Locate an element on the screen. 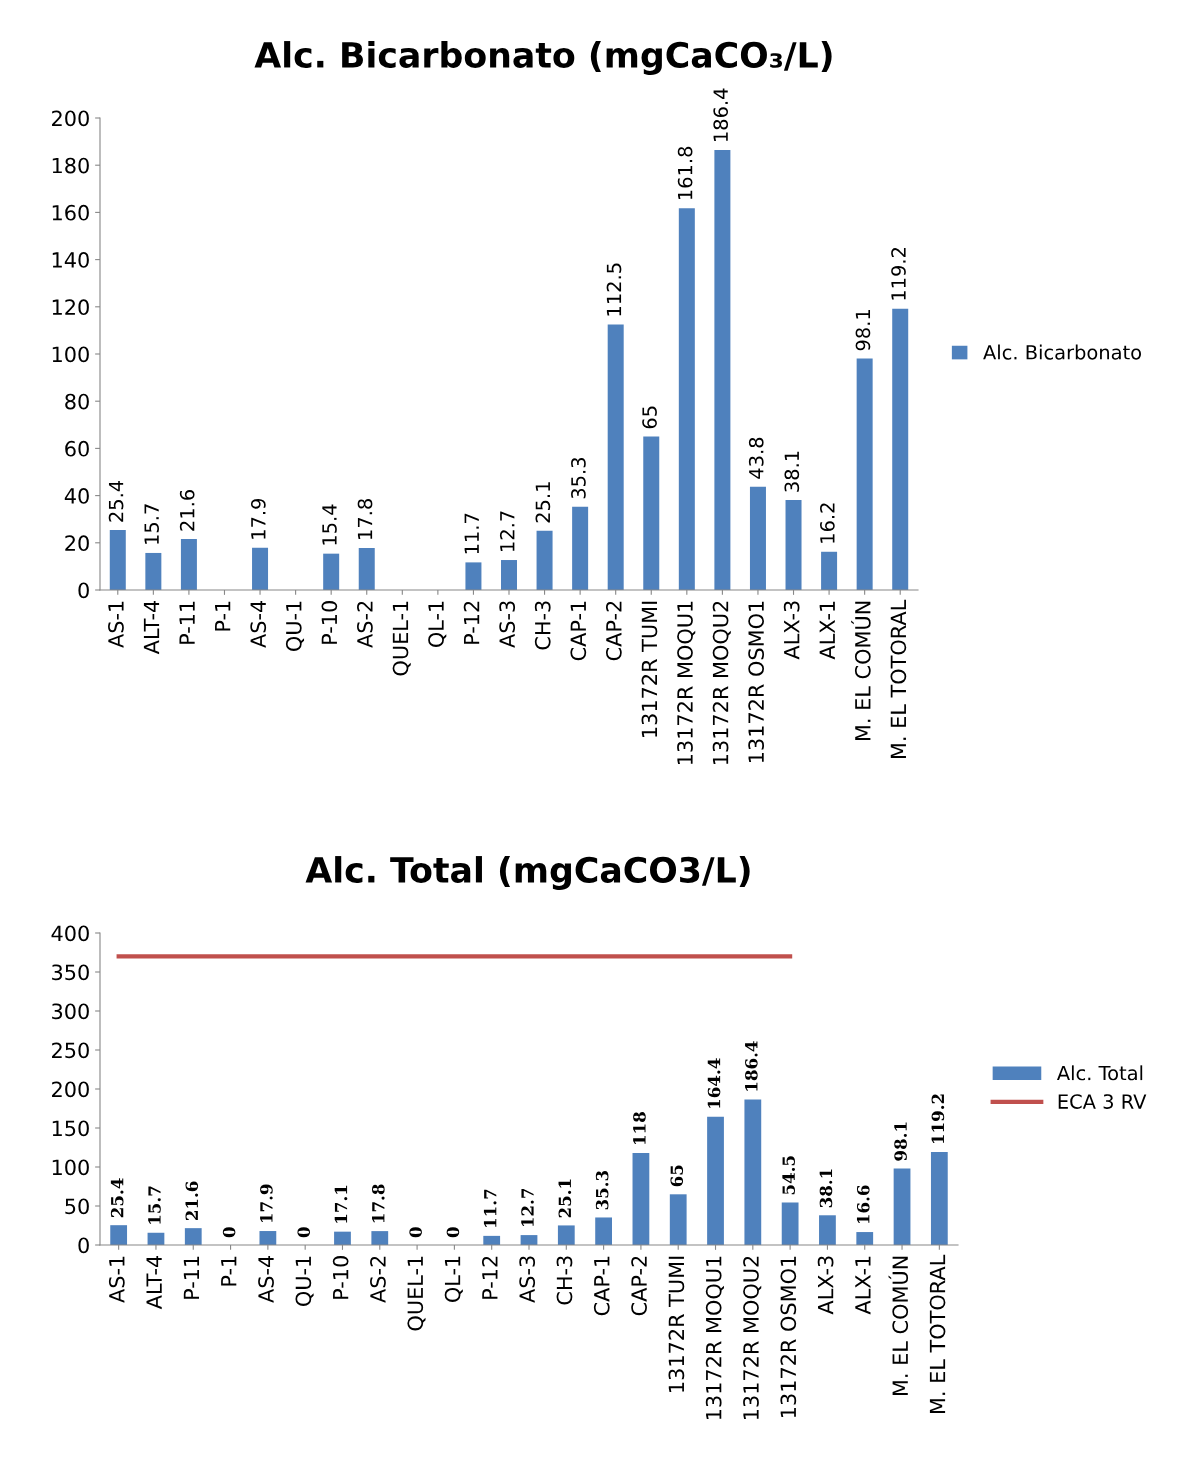 This screenshot has width=1182, height=1470. x-tick-label: 13172R MOQU1 is located at coordinates (714, 1338).